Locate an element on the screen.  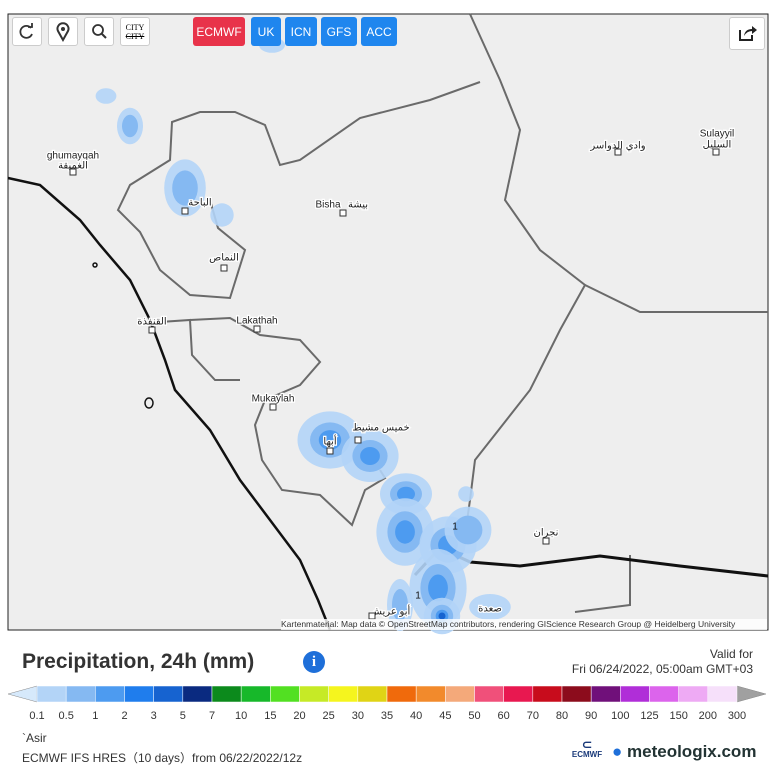
scale-tick-label: 200 is located at coordinates (708, 716).